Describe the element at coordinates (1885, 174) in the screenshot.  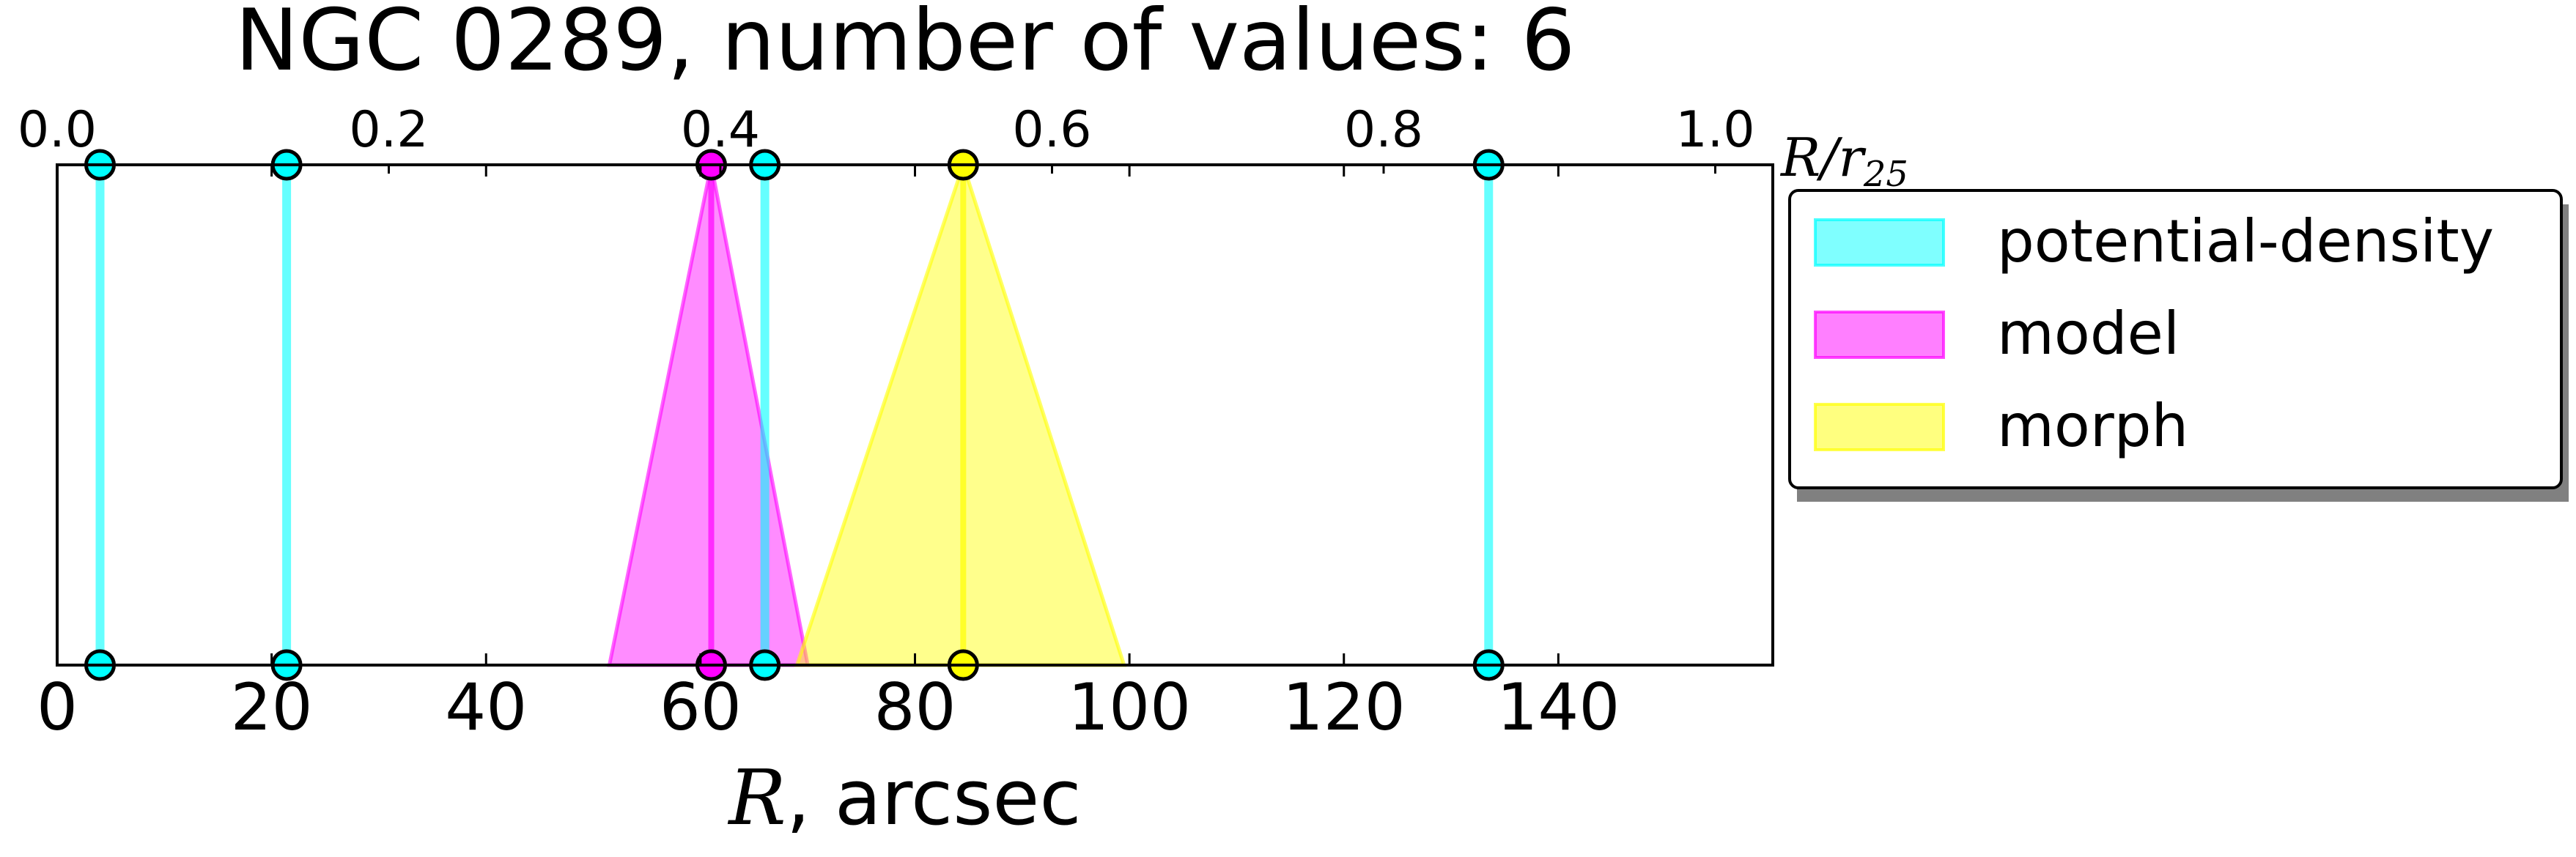
I see `top-axis-label-sub: 25` at that location.